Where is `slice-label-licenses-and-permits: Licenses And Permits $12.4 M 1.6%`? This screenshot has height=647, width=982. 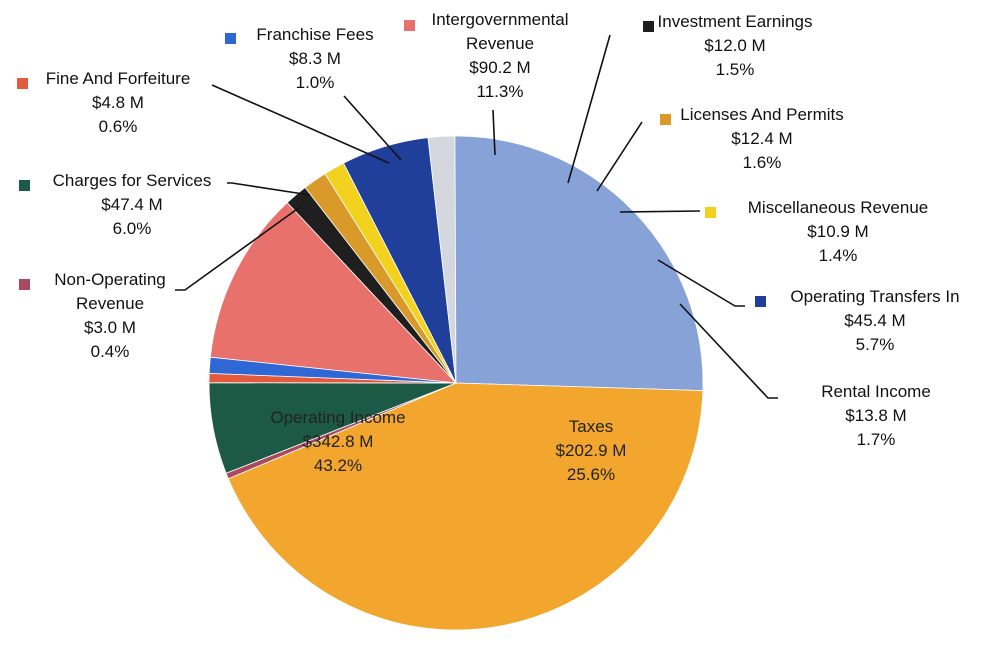
slice-label-licenses-and-permits: Licenses And Permits $12.4 M 1.6% is located at coordinates (761, 138).